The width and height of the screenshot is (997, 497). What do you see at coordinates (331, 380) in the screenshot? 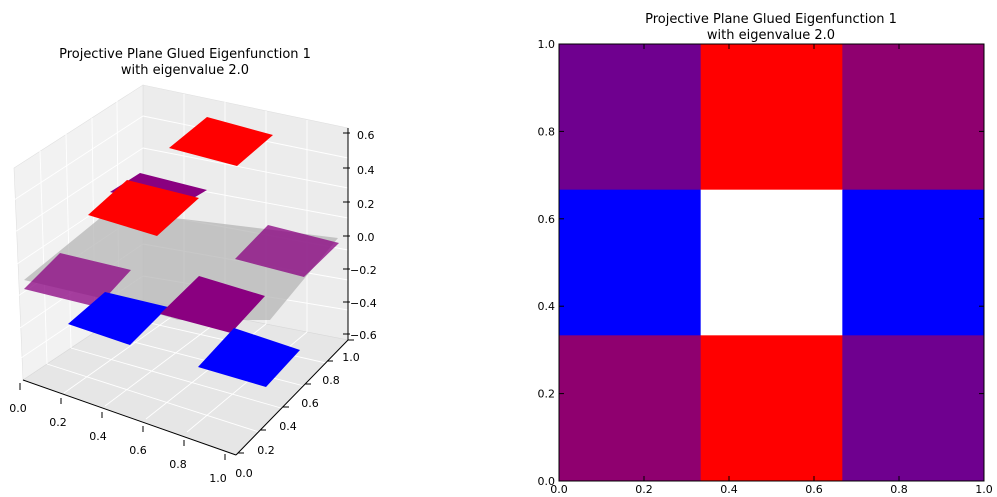
I see `y-tick-label-4: 0.8` at bounding box center [331, 380].